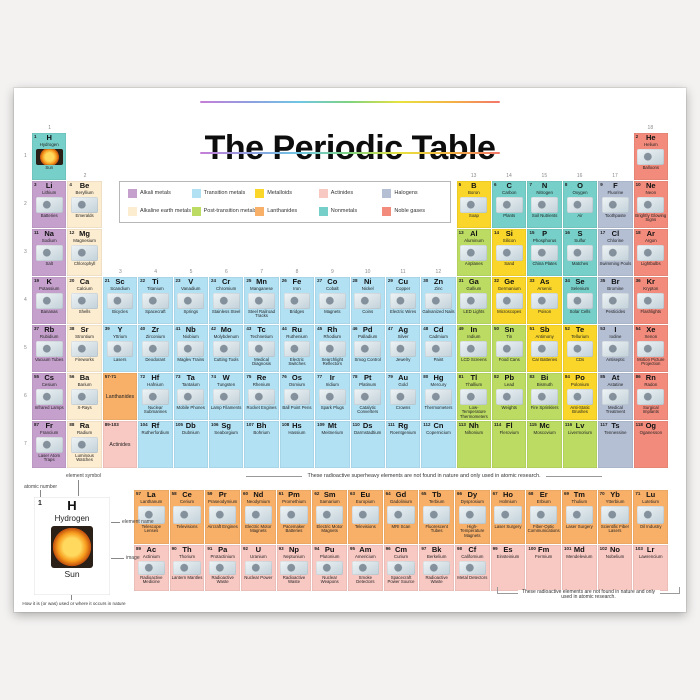 Image resolution: width=700 pixels, height=700 pixels. I want to click on element-use: Electric Switches, so click(297, 361).